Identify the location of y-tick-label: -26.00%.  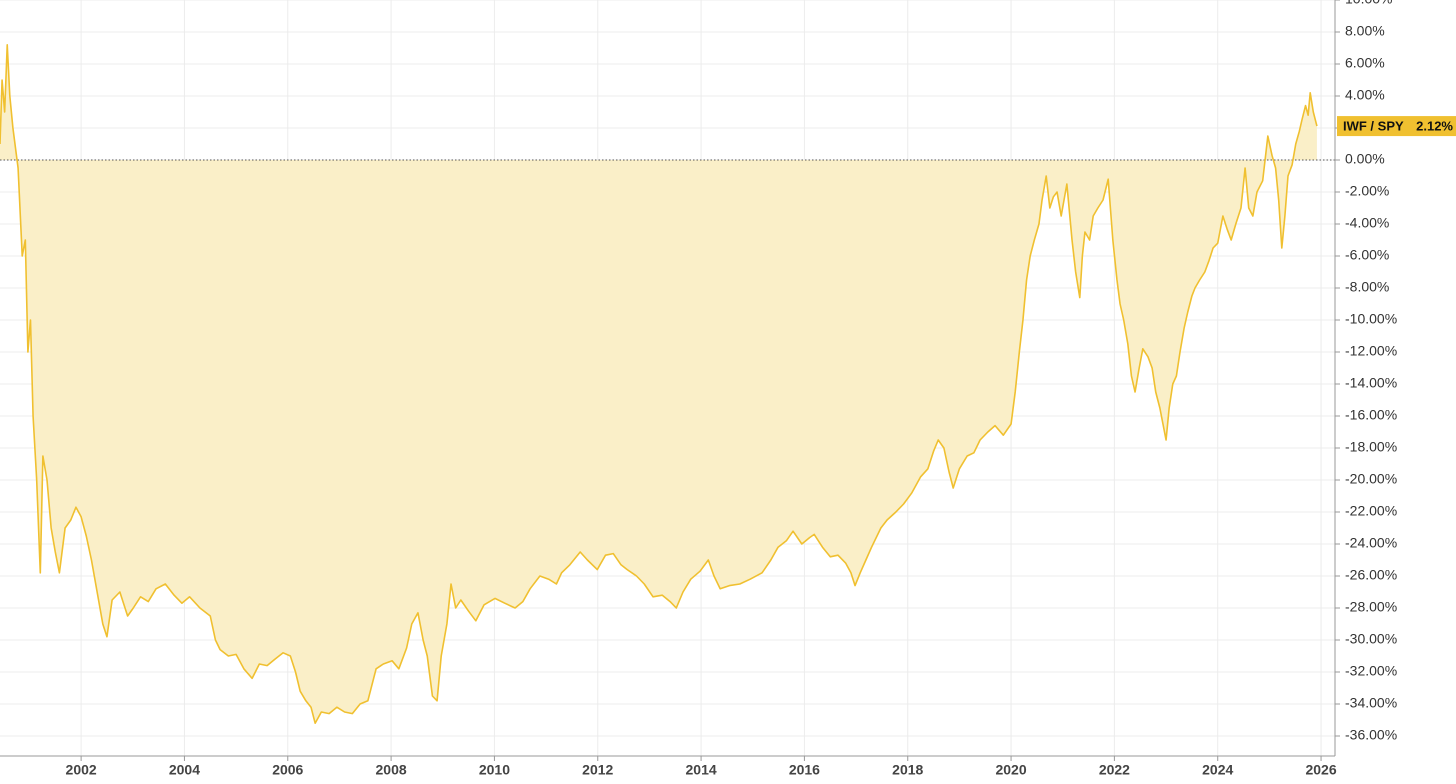
(1371, 575).